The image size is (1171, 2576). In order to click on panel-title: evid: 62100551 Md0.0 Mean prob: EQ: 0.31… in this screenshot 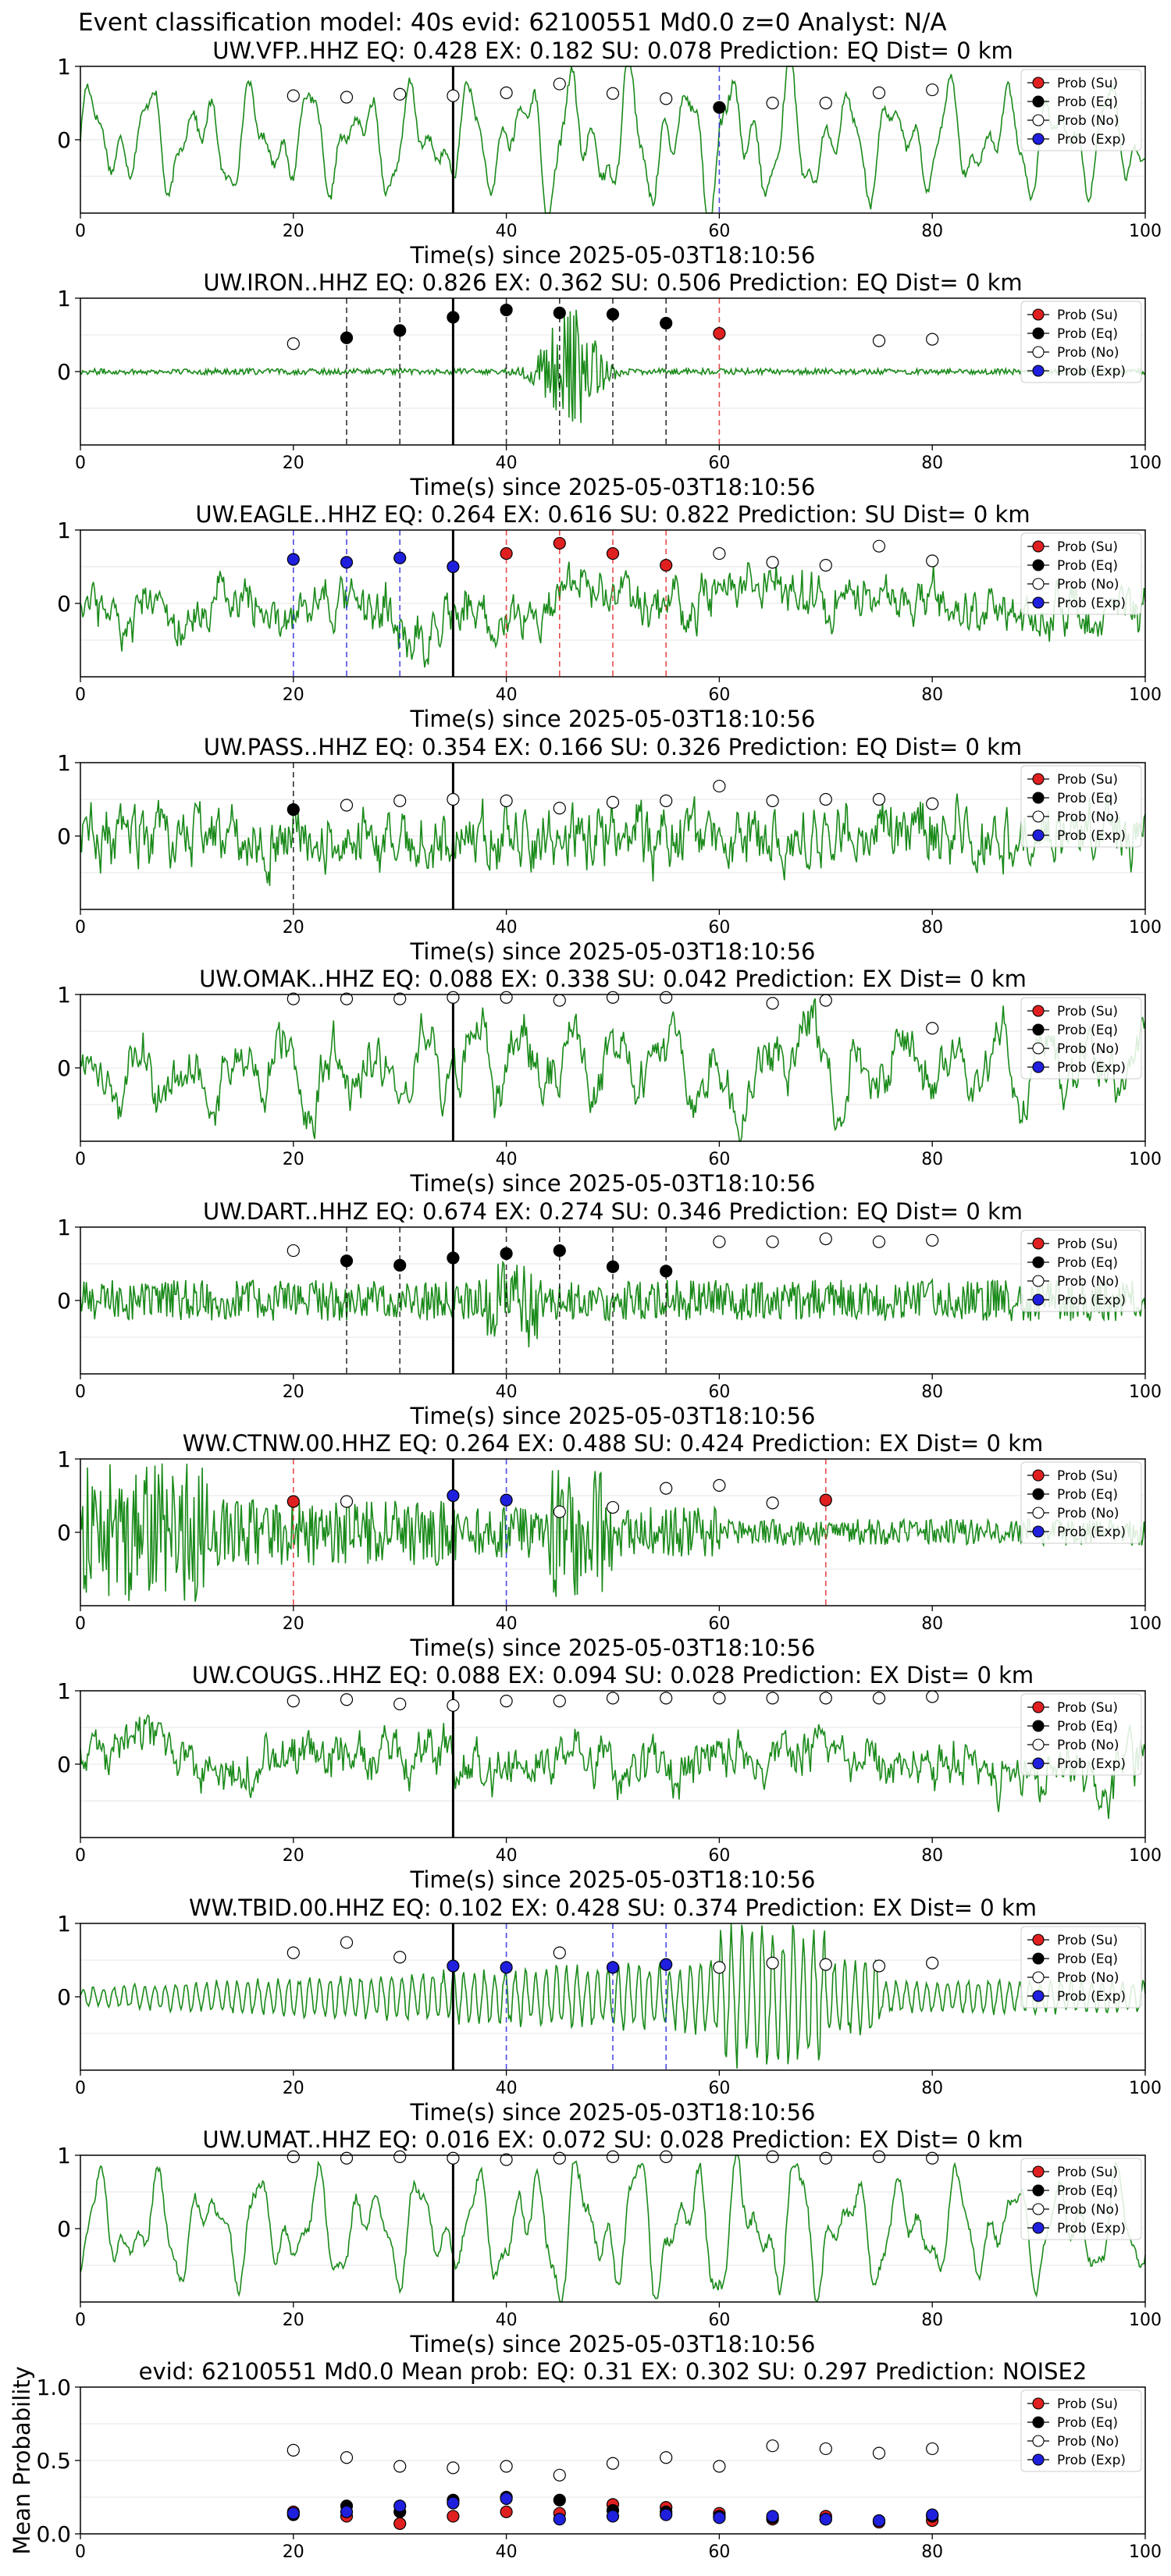, I will do `click(613, 2371)`.